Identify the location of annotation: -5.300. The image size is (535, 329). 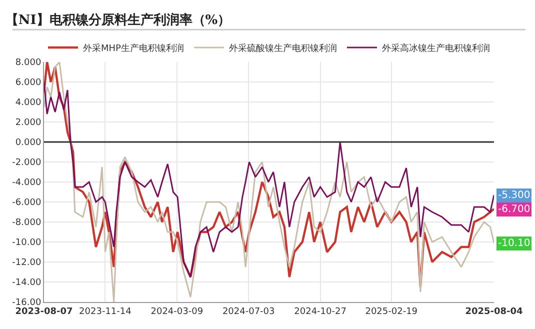
(514, 195).